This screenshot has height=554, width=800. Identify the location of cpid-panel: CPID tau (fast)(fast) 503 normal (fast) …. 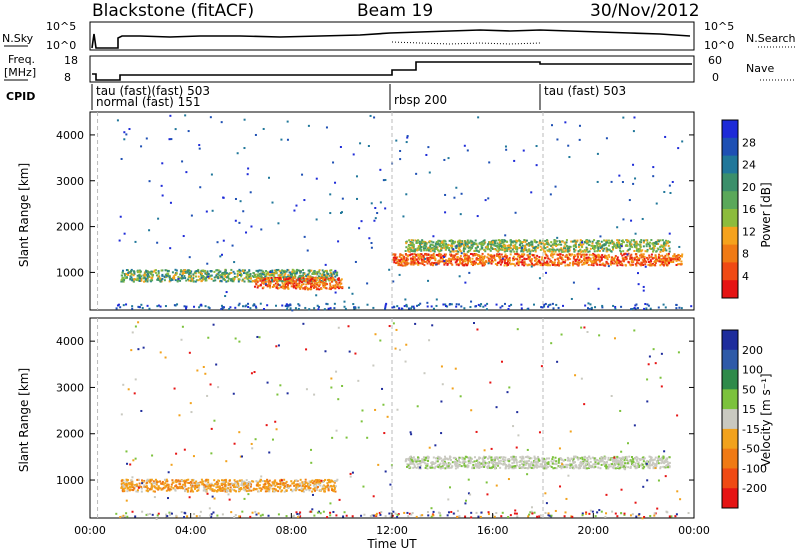
(316, 97).